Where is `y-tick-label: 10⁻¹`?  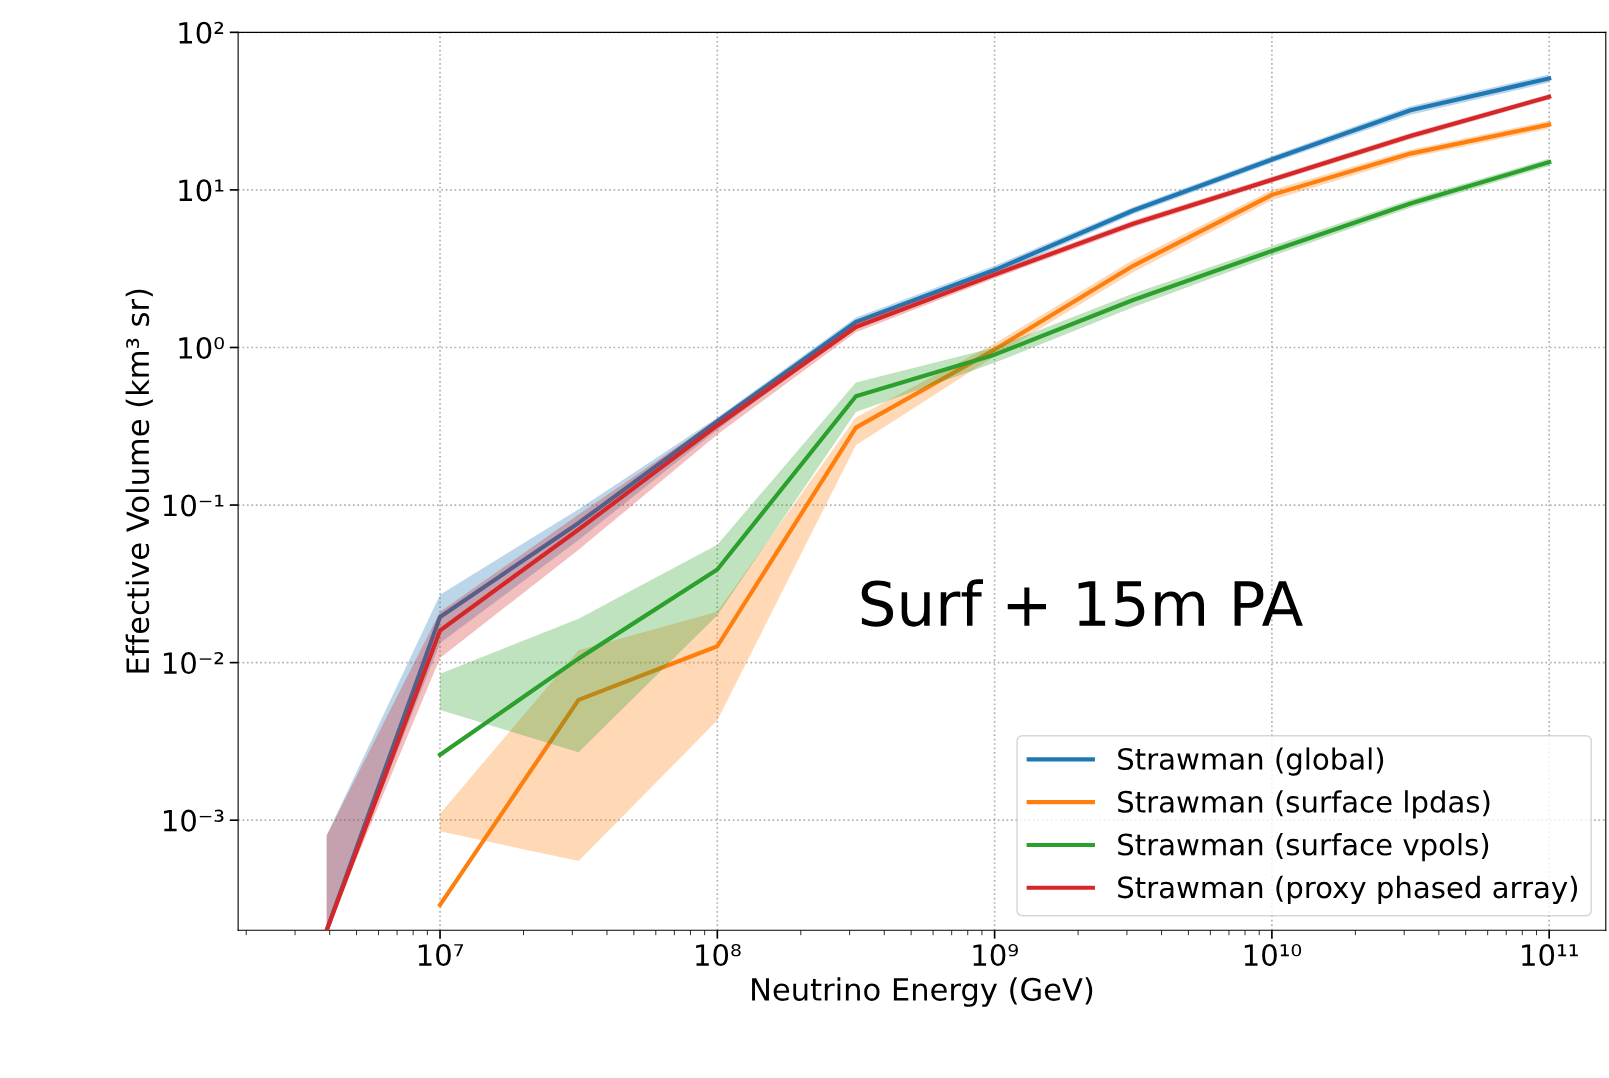 y-tick-label: 10⁻¹ is located at coordinates (193, 505).